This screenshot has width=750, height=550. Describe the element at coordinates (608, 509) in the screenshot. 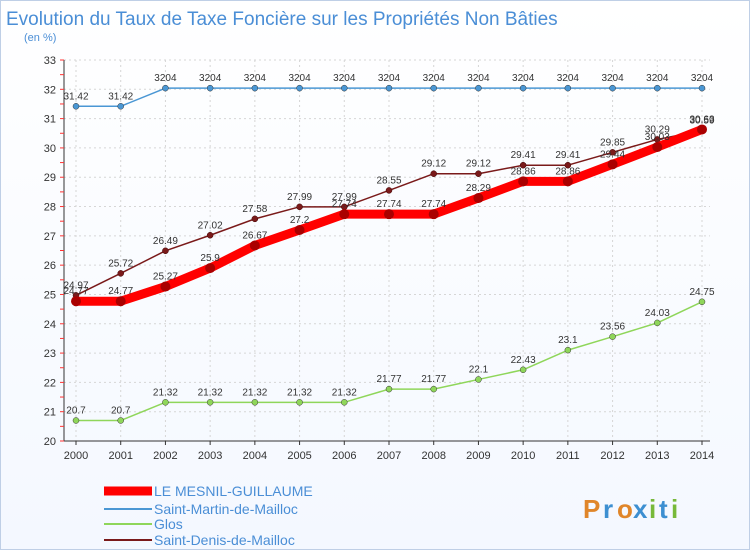

I see `logo-letter: r` at that location.